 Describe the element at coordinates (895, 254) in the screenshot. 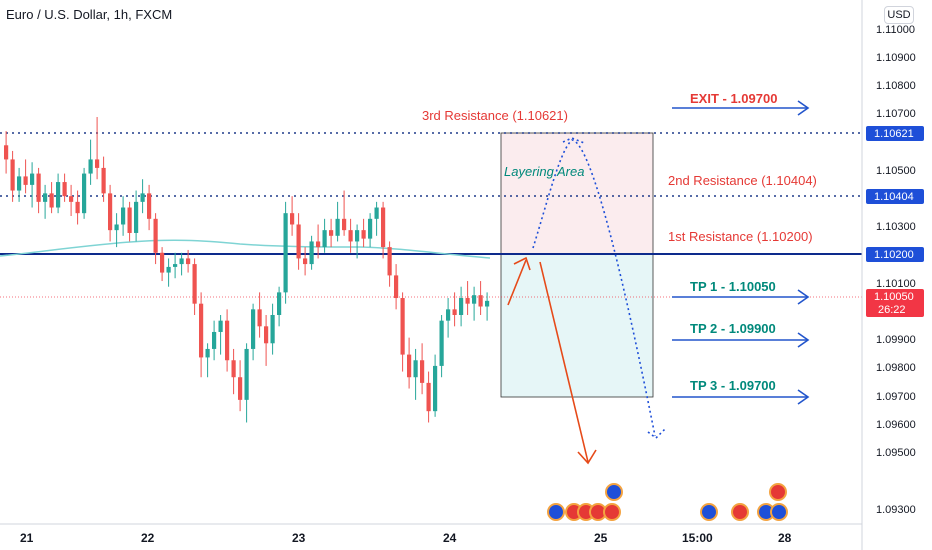

I see `level-tag-1: 1.10200` at that location.